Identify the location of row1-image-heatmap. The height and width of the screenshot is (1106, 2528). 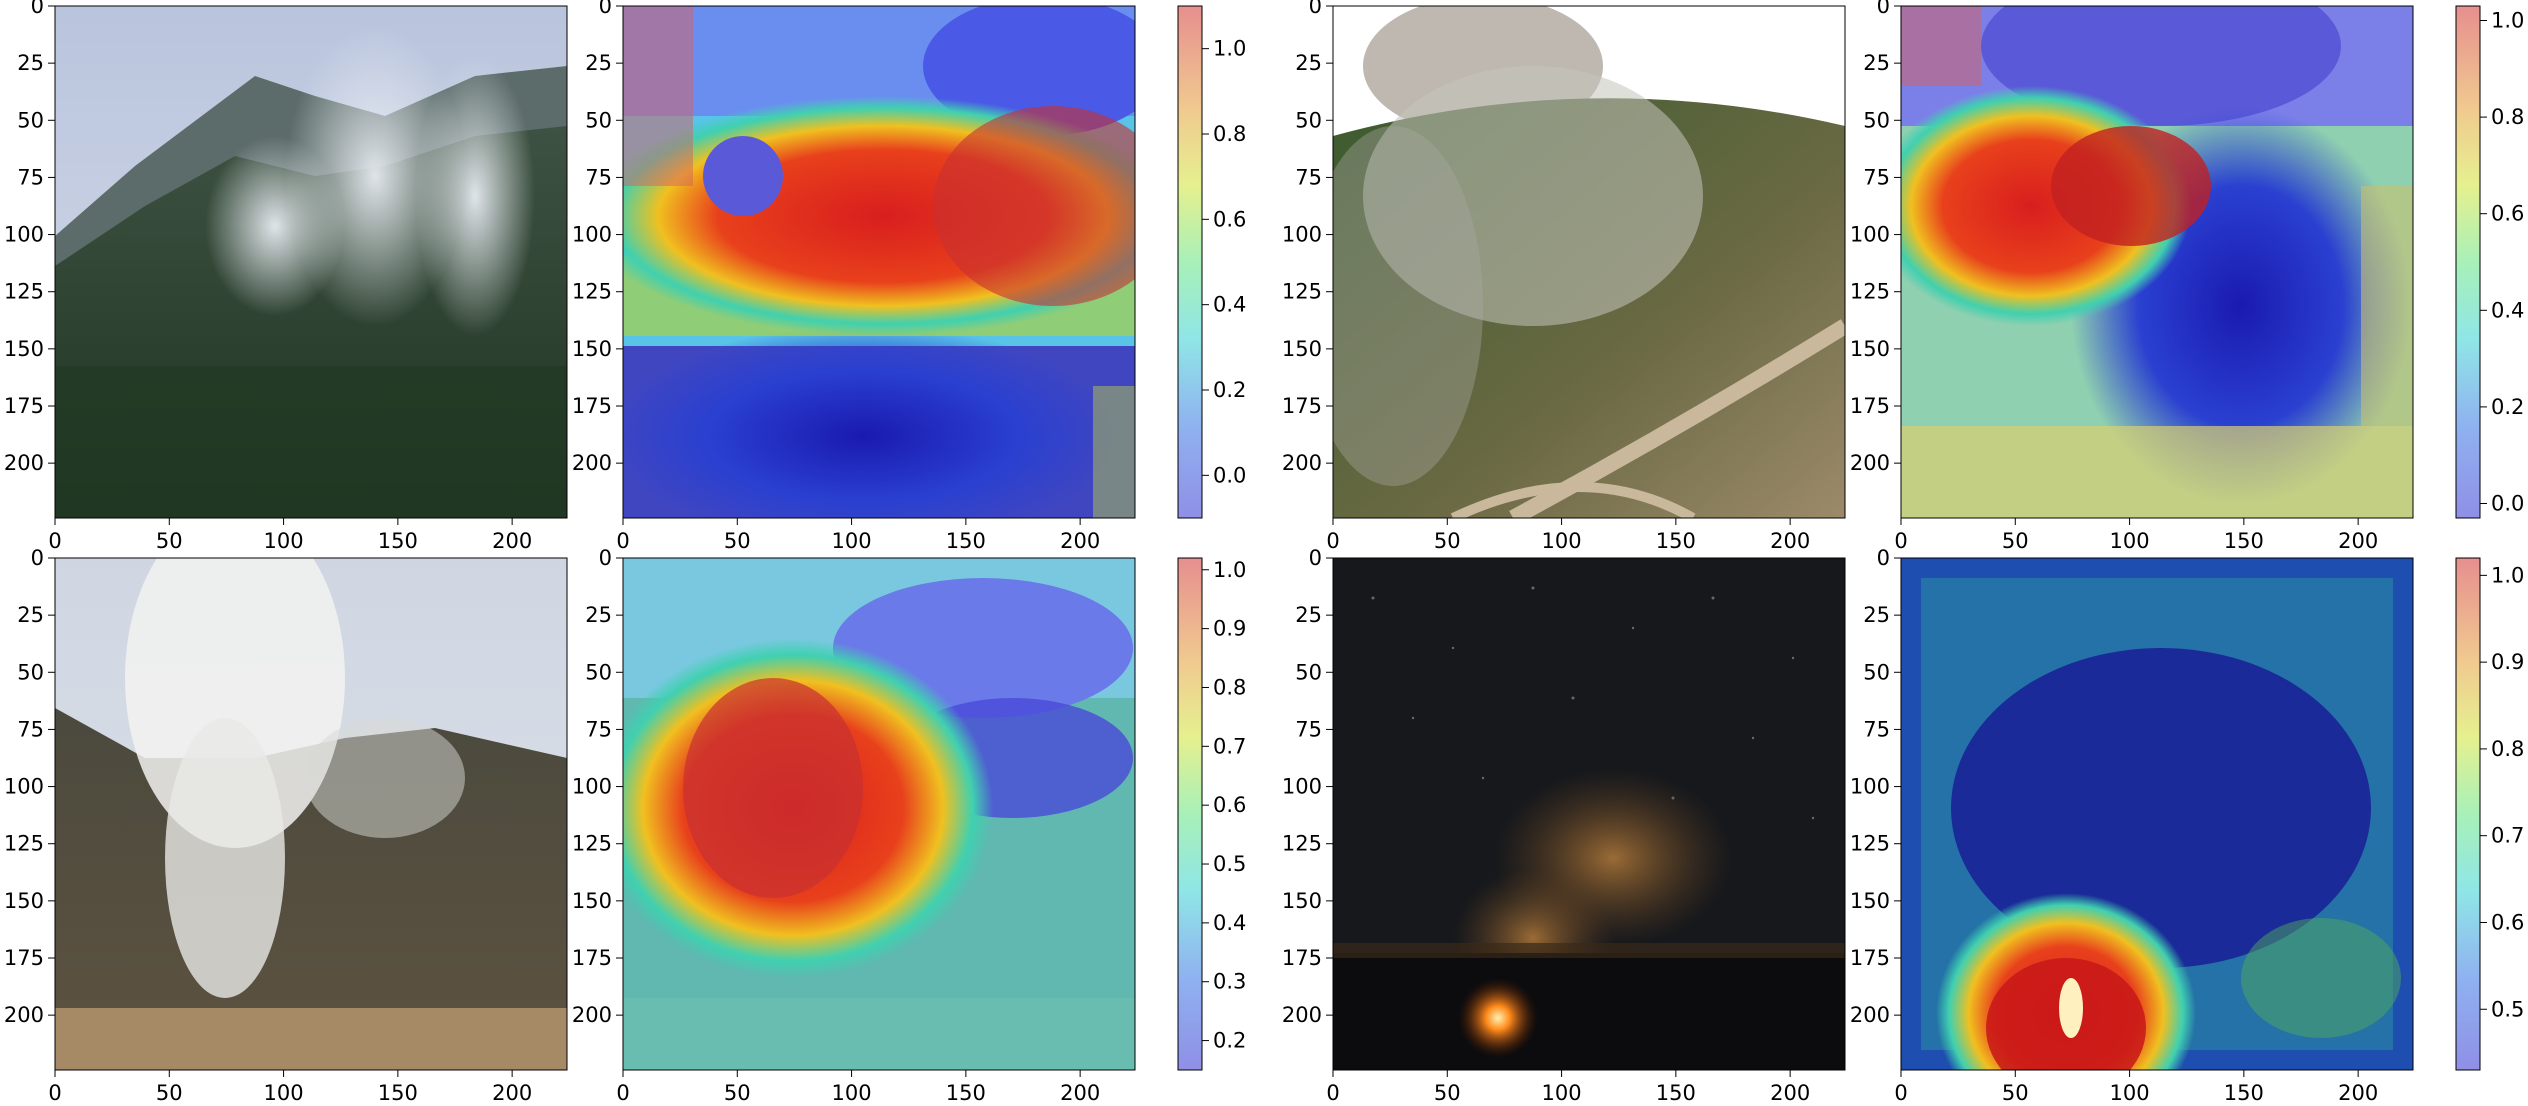
(879, 262).